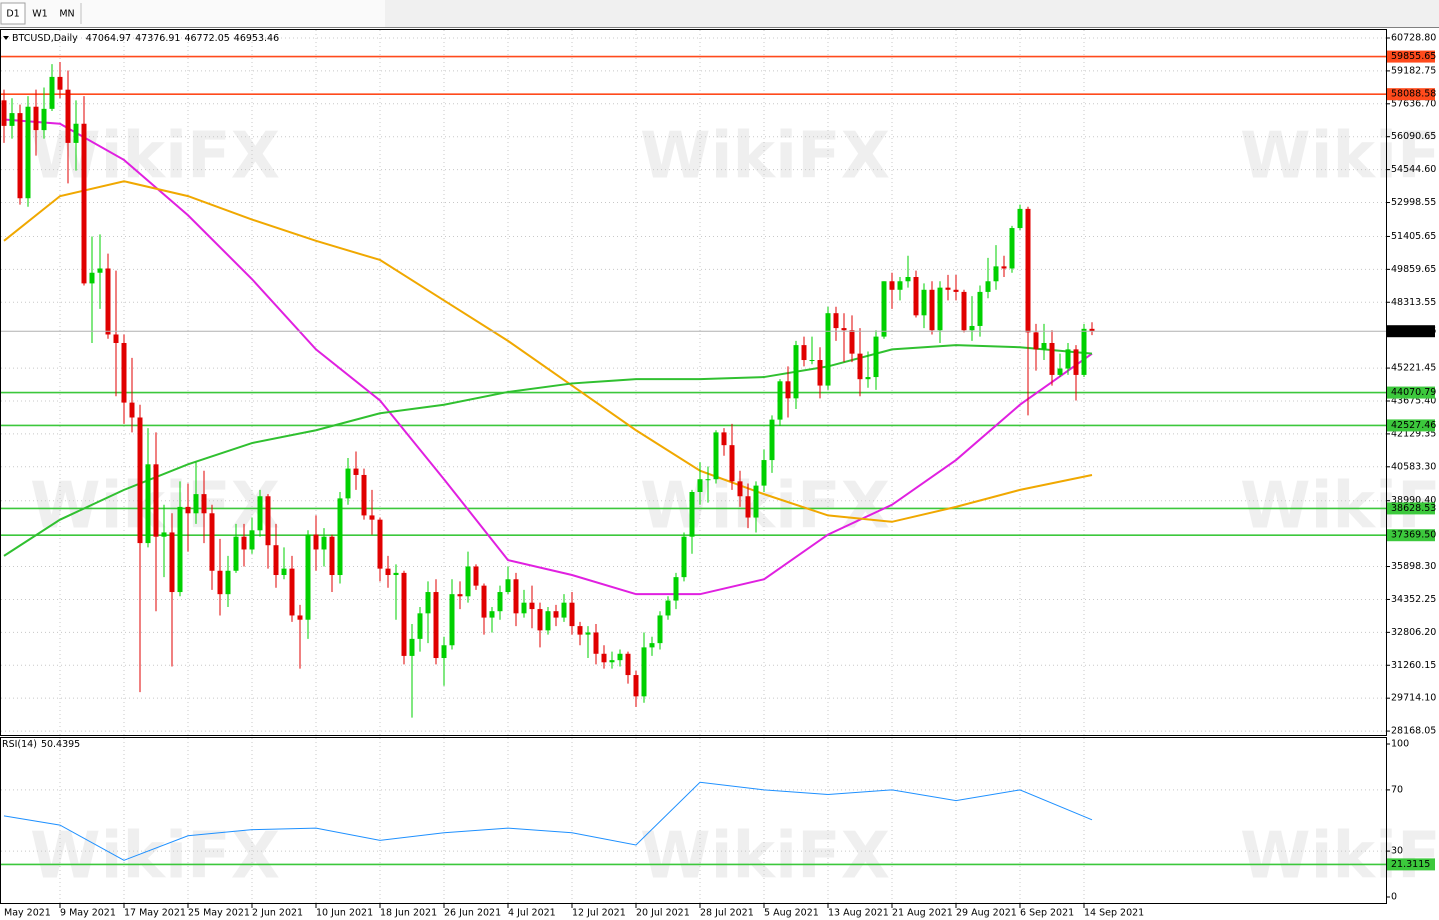 Image resolution: width=1439 pixels, height=920 pixels. What do you see at coordinates (532, 913) in the screenshot?
I see `x-tick-label: 4 Jul 2021` at bounding box center [532, 913].